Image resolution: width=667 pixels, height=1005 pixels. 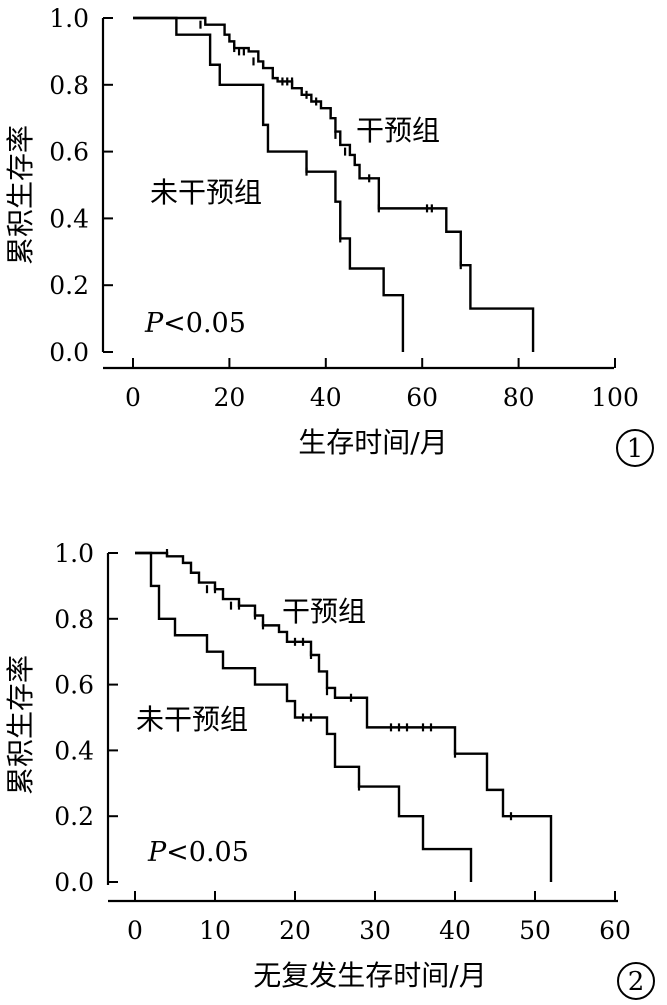 What do you see at coordinates (269, 184) in the screenshot?
I see `curve-control` at bounding box center [269, 184].